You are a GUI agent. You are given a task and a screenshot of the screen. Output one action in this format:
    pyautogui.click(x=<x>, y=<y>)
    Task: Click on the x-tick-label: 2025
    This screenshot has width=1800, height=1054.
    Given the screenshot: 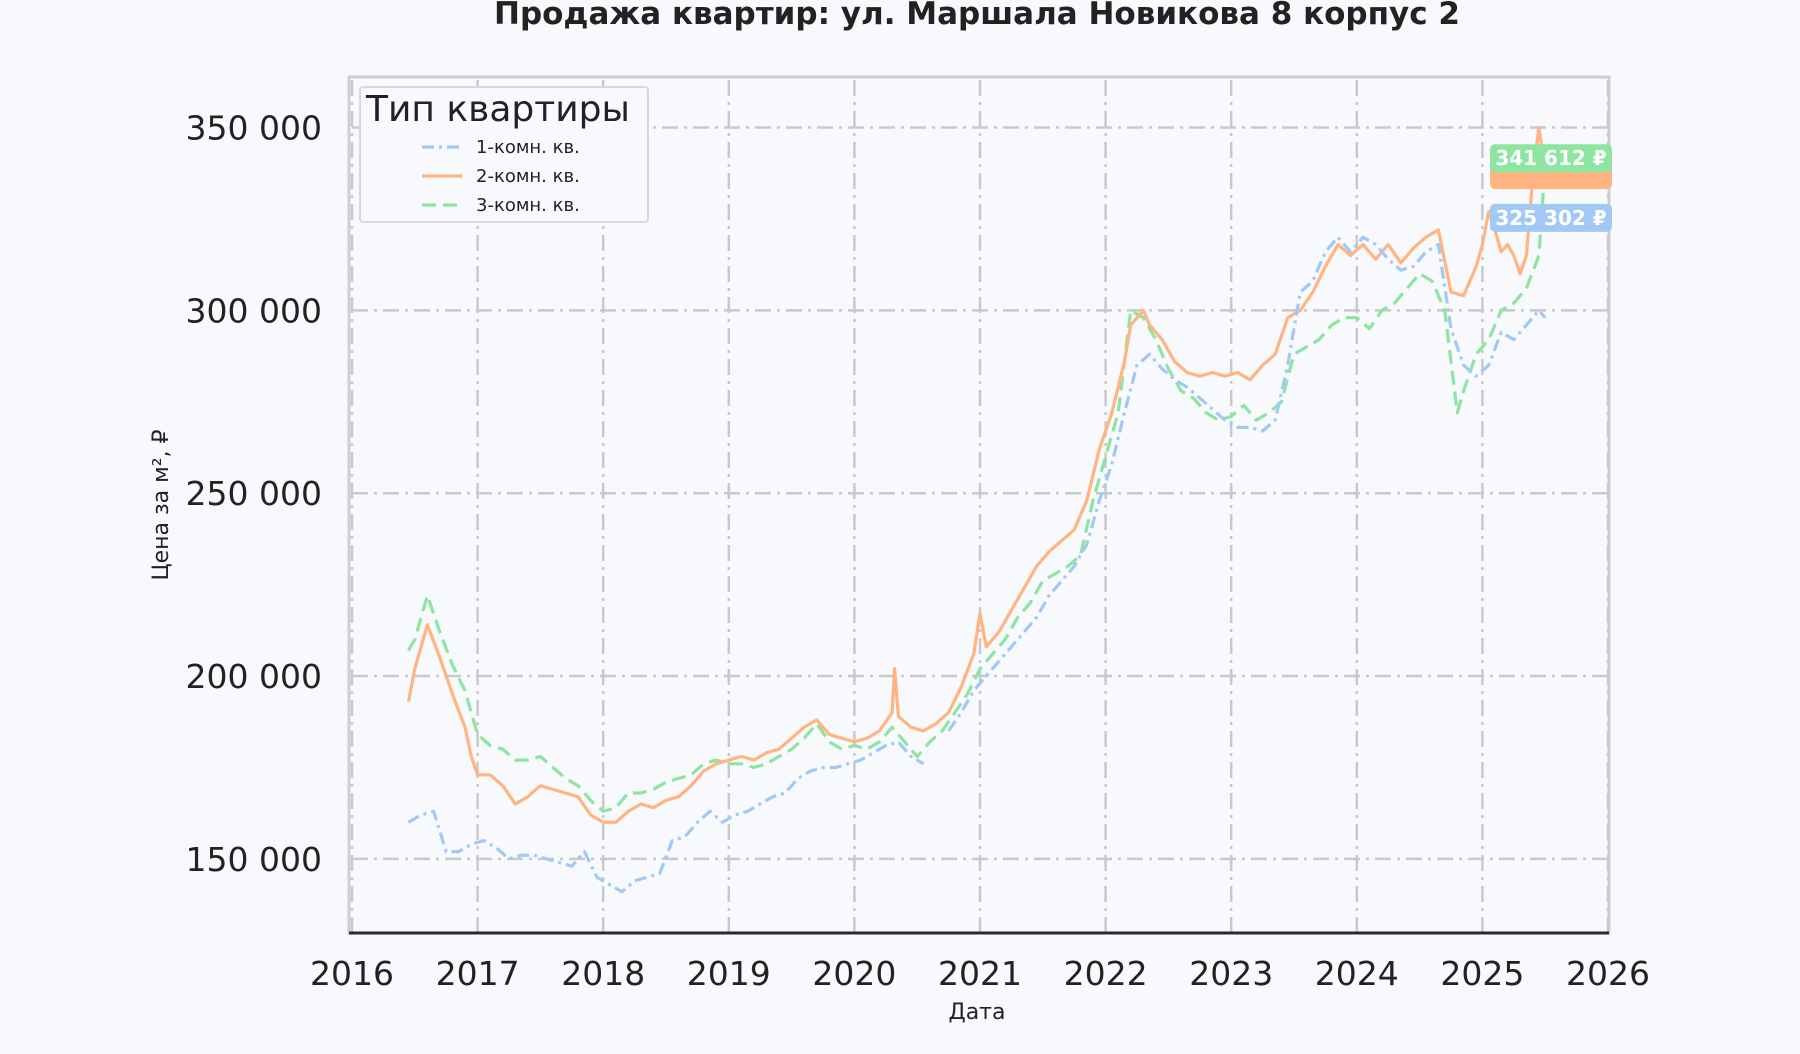 What is the action you would take?
    pyautogui.click(x=1482, y=973)
    